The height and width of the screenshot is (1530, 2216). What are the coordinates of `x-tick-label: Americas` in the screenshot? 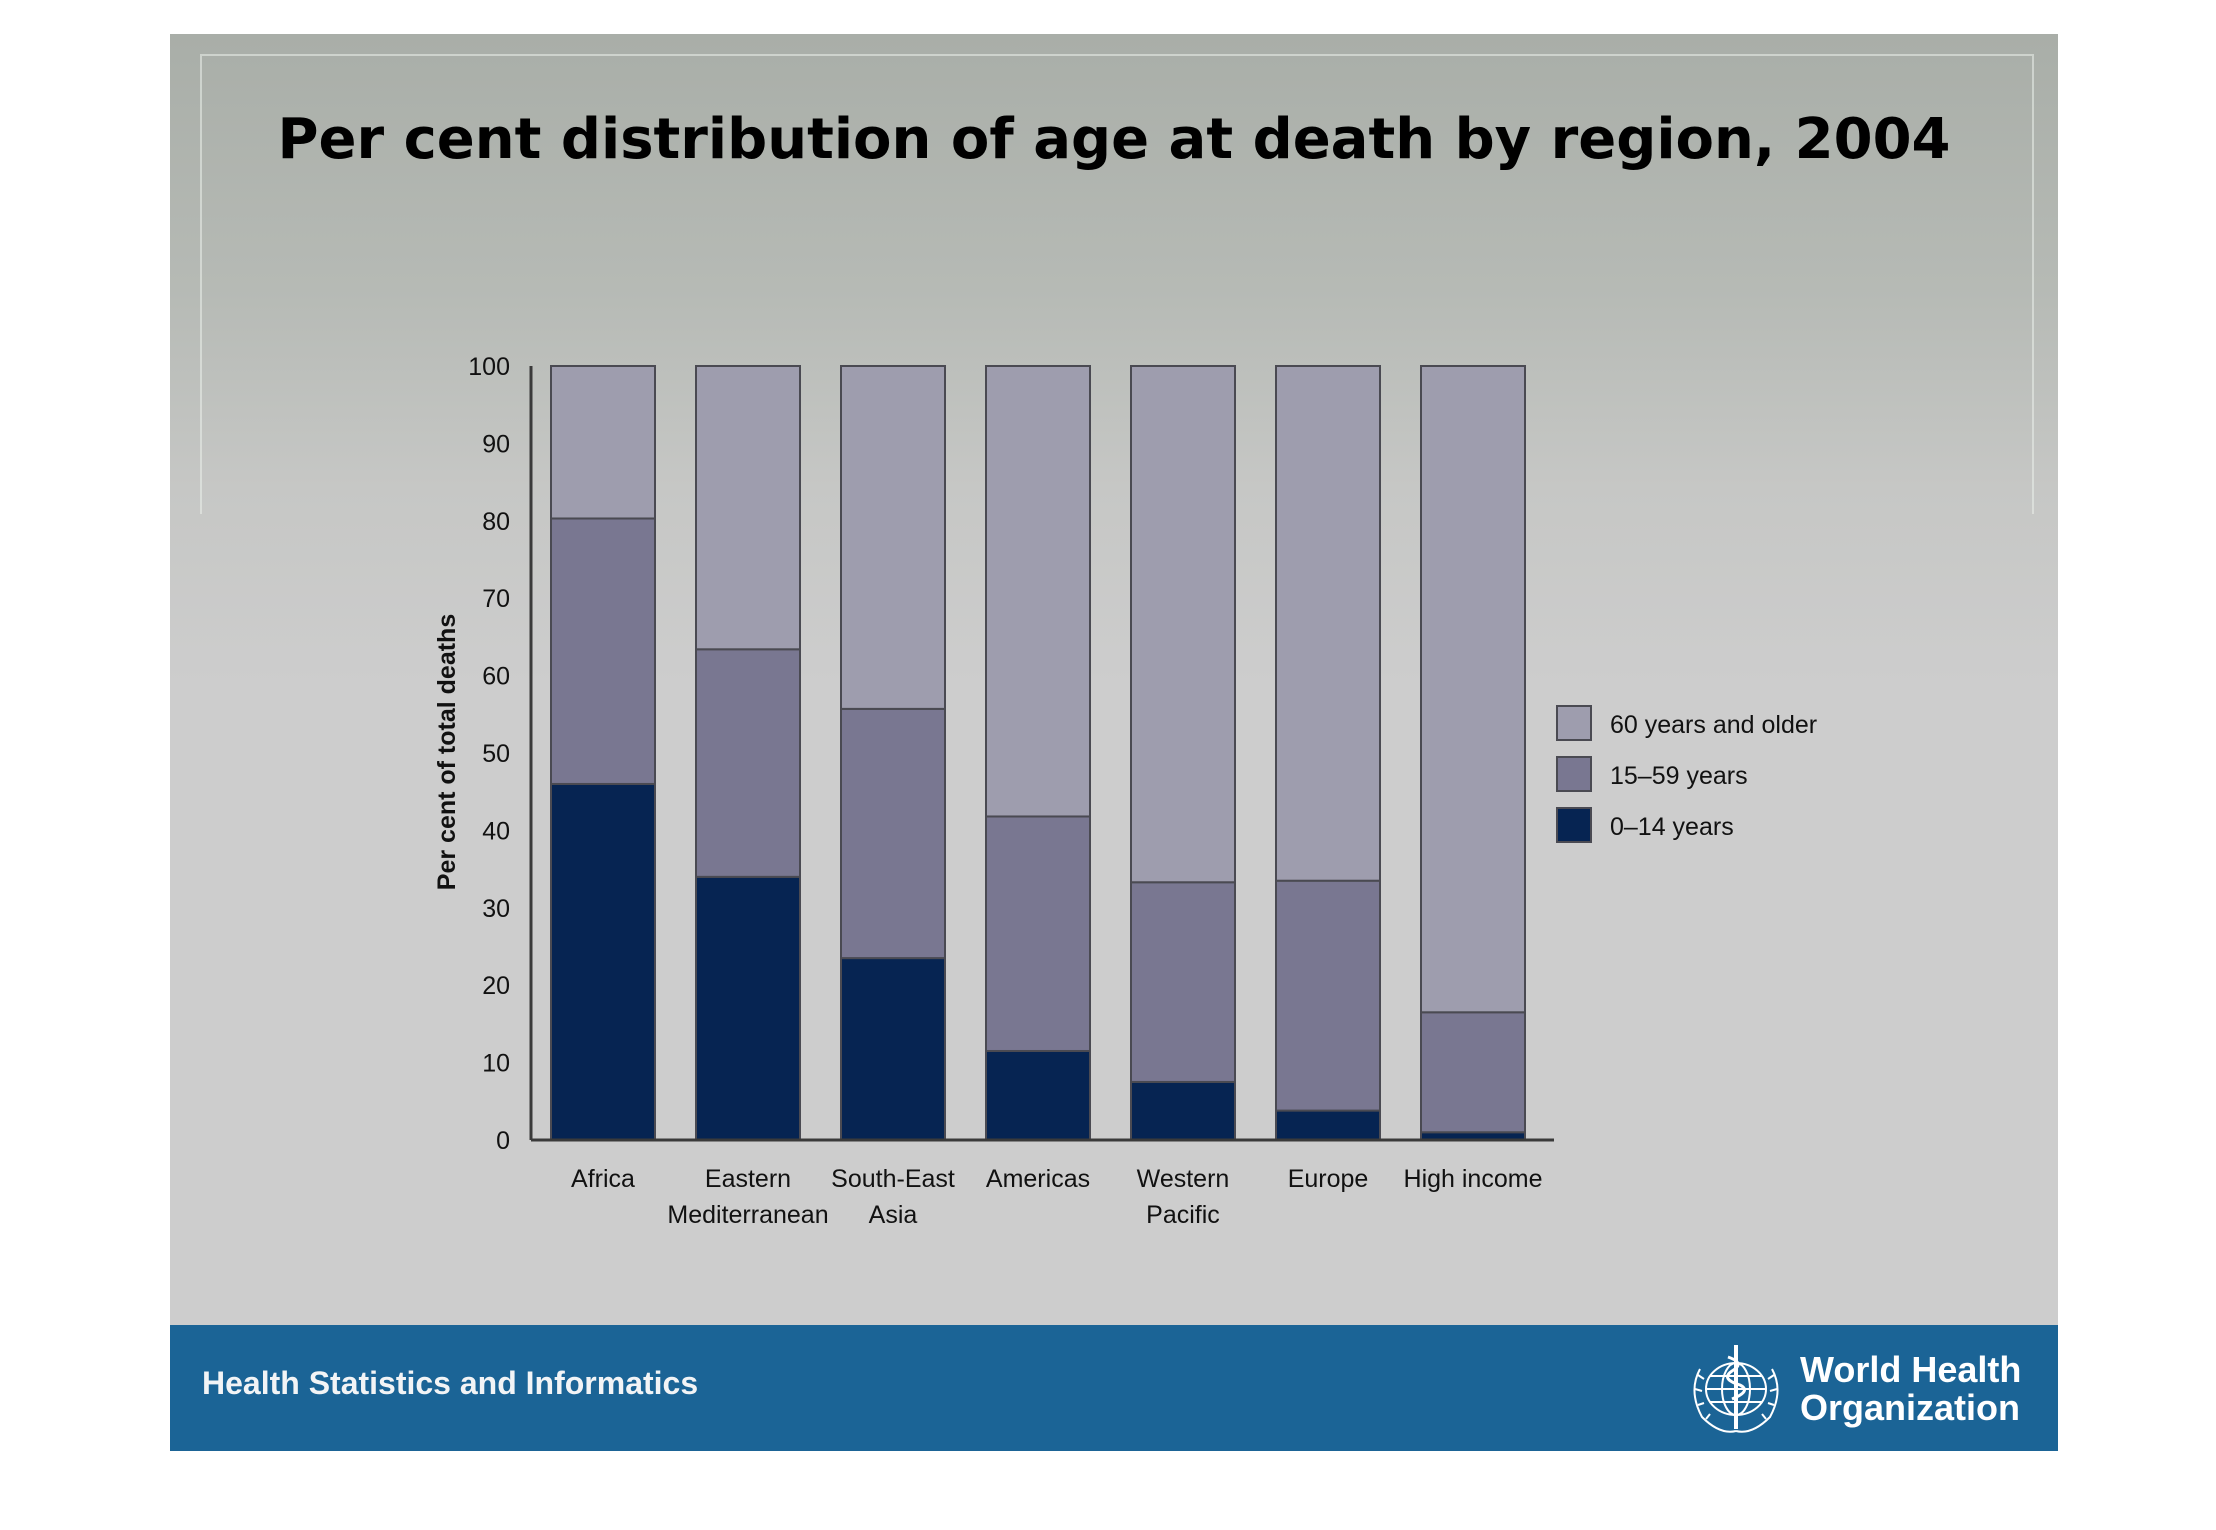 It's located at (1038, 1179).